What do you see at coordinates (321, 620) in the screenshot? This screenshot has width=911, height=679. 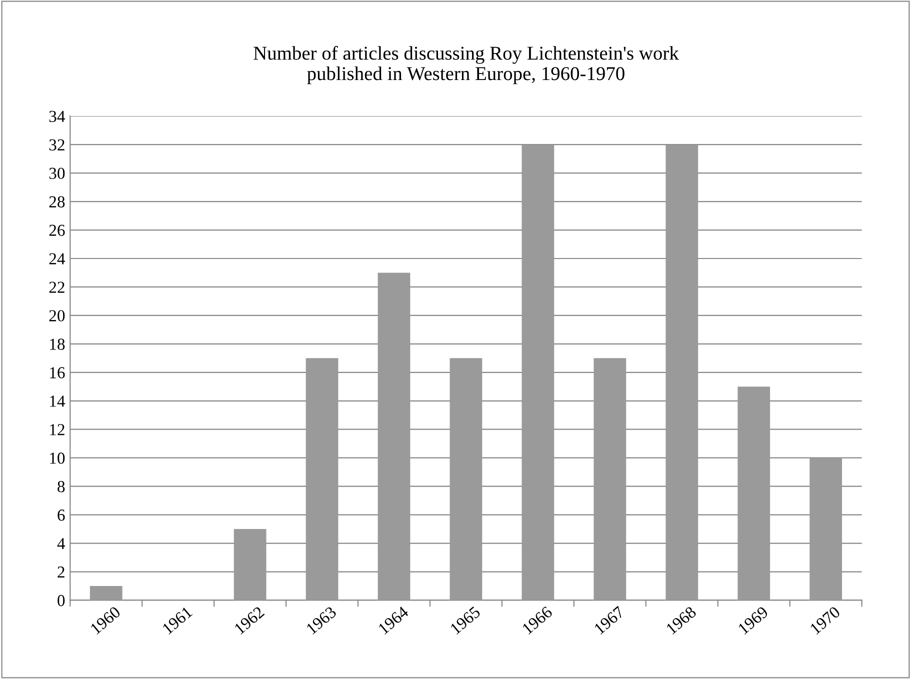 I see `x-tick-label: 1963` at bounding box center [321, 620].